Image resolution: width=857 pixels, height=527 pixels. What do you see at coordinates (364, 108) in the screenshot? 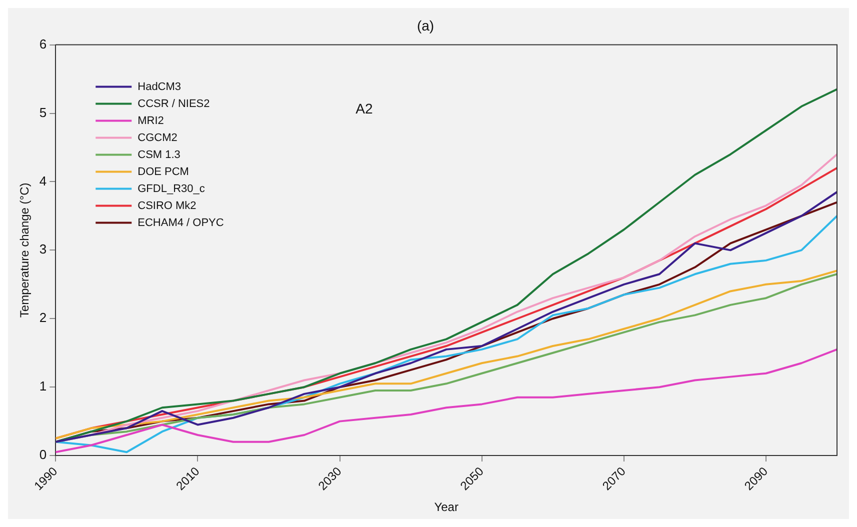
I see `annotation: A2` at bounding box center [364, 108].